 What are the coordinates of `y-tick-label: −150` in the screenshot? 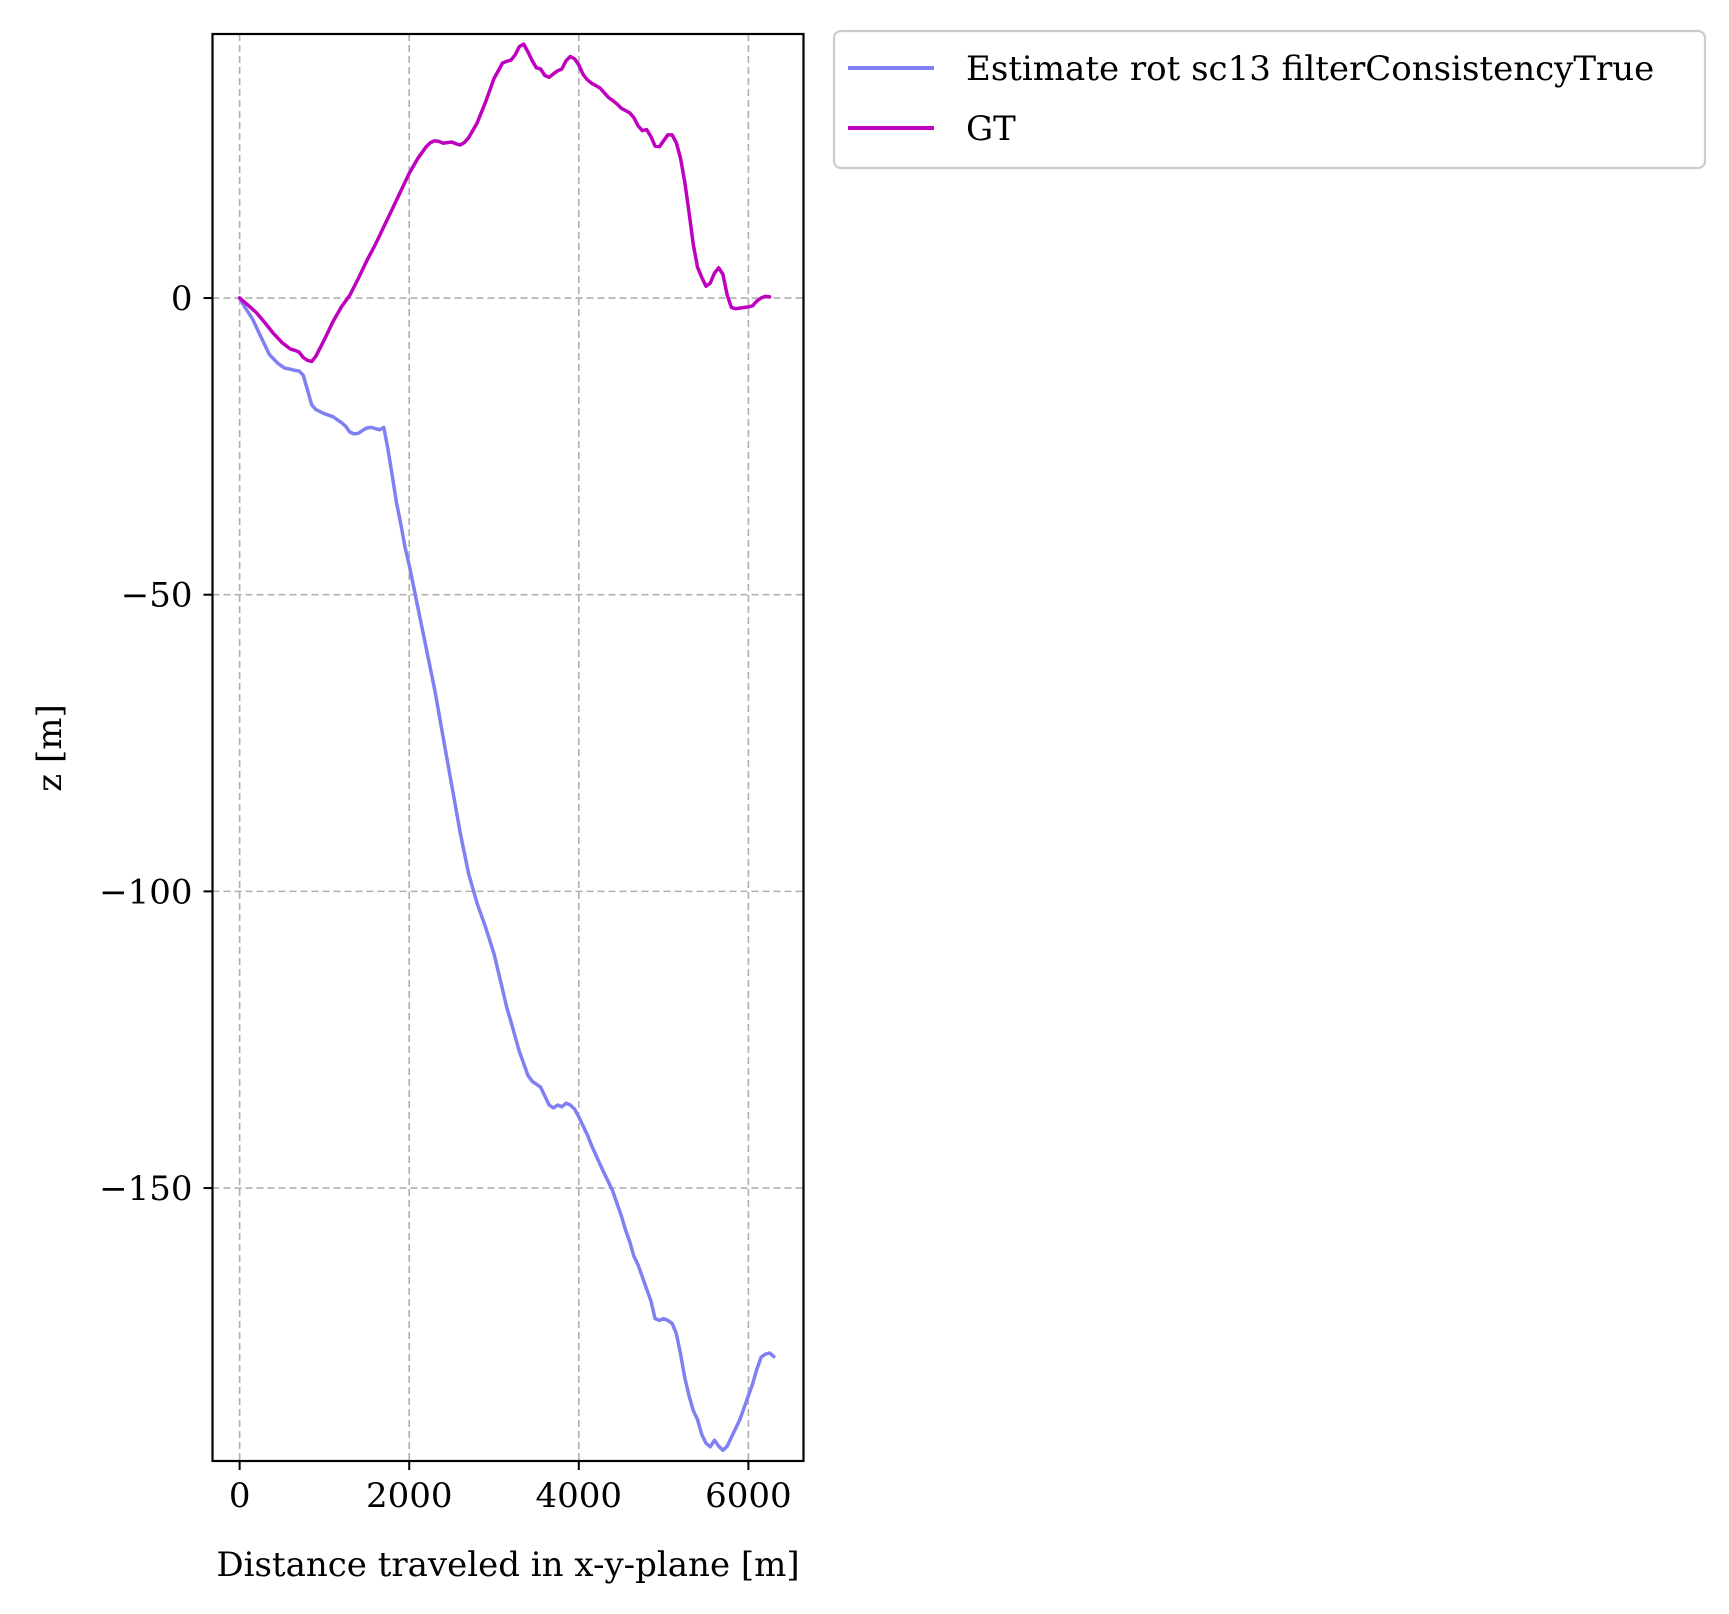 It's located at (145, 1189).